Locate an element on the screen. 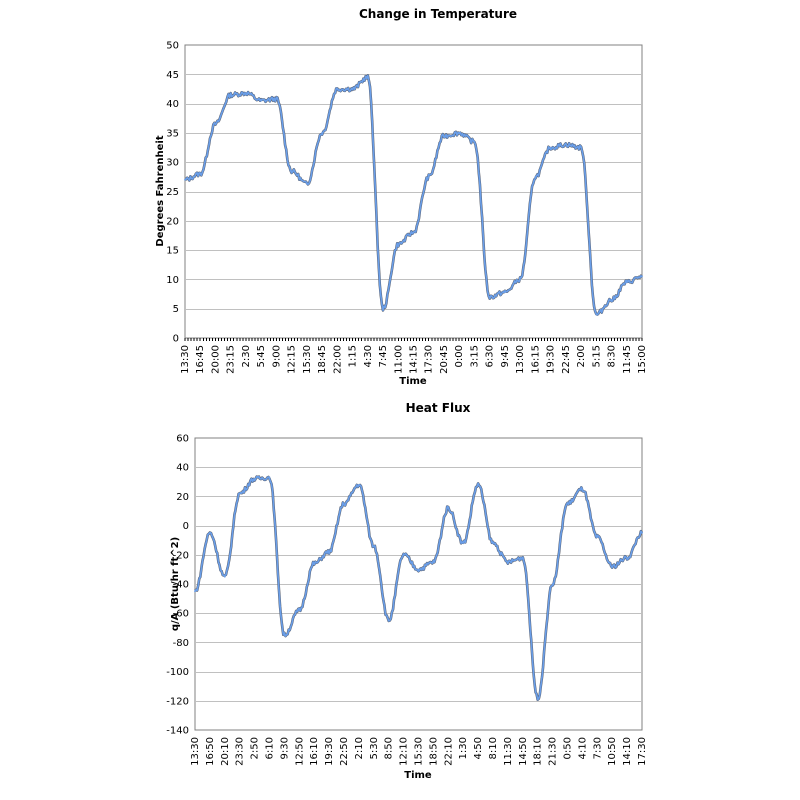 The width and height of the screenshot is (800, 800). x-tick-label: 5:15 is located at coordinates (596, 356).